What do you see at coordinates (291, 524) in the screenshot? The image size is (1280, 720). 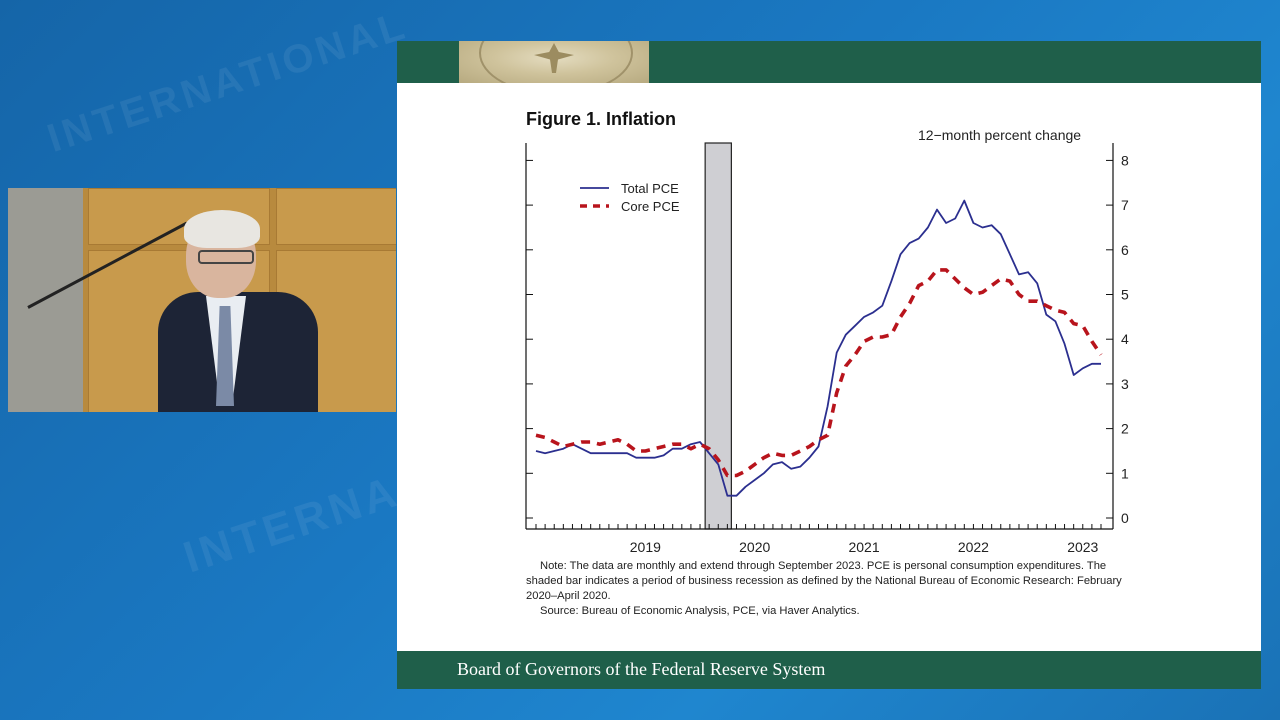 I see `background-watermark-lower: INTERNA` at bounding box center [291, 524].